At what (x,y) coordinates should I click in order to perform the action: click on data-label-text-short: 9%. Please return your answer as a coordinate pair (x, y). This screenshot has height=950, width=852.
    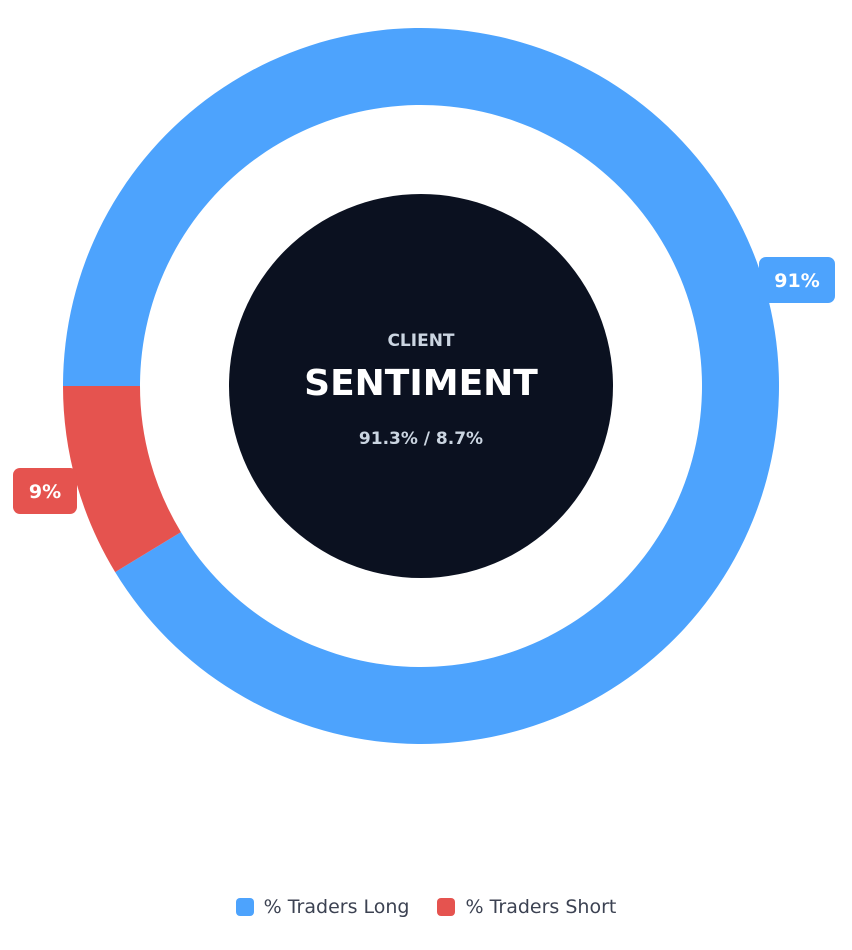
    Looking at the image, I should click on (45, 492).